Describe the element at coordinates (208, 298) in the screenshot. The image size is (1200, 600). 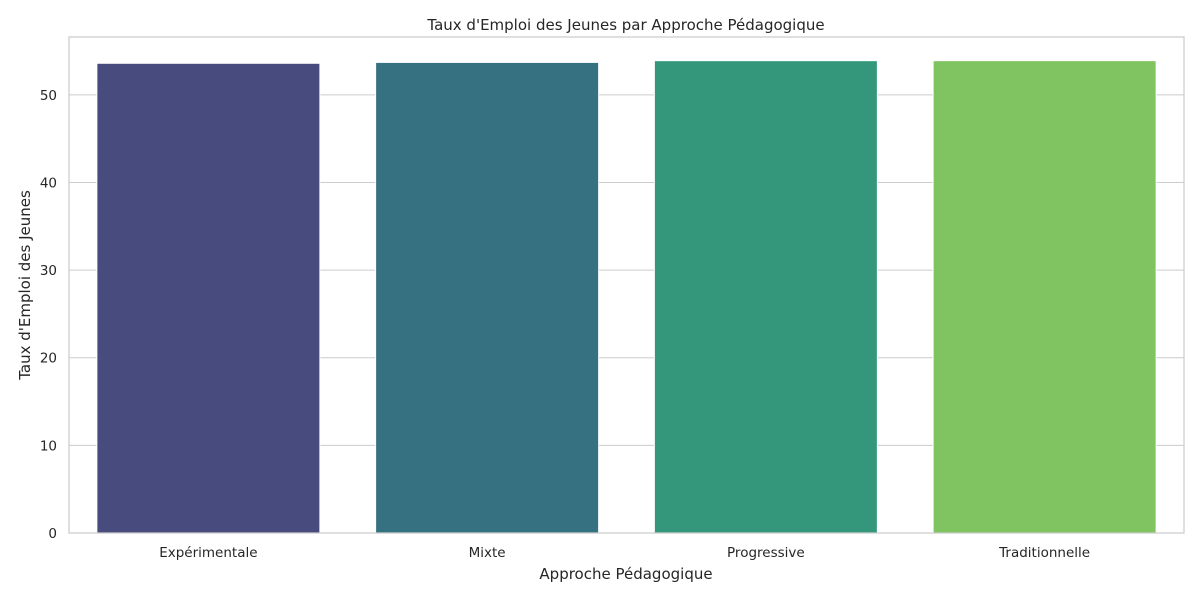
I see `bar-expérimentale` at that location.